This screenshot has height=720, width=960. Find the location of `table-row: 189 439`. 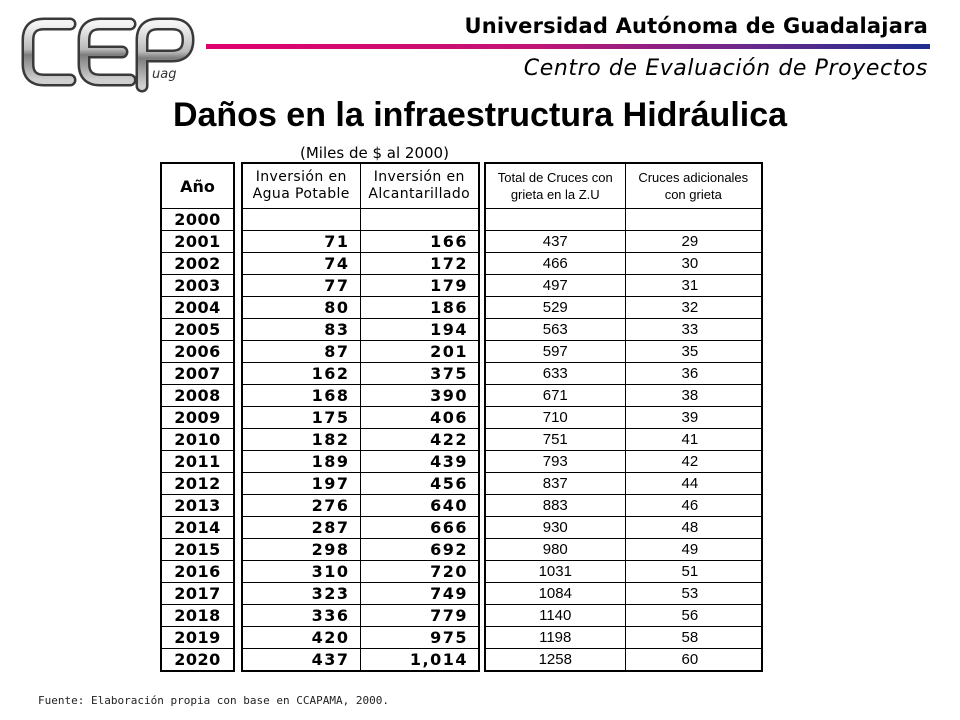

table-row: 189 439 is located at coordinates (360, 461).